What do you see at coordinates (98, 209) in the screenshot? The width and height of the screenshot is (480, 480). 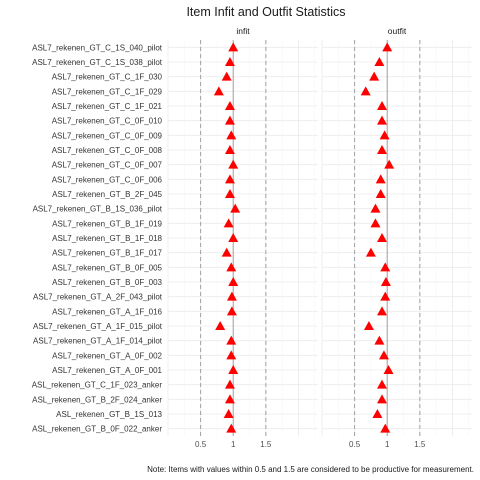 I see `item-label: ASL7_rekenen_GT_B_1S_036_pilot` at bounding box center [98, 209].